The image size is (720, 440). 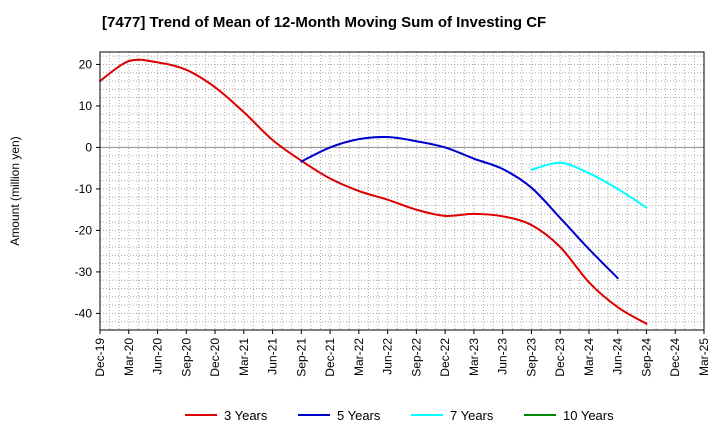 I want to click on x-tick-label: Mar-20, so click(x=129, y=357).